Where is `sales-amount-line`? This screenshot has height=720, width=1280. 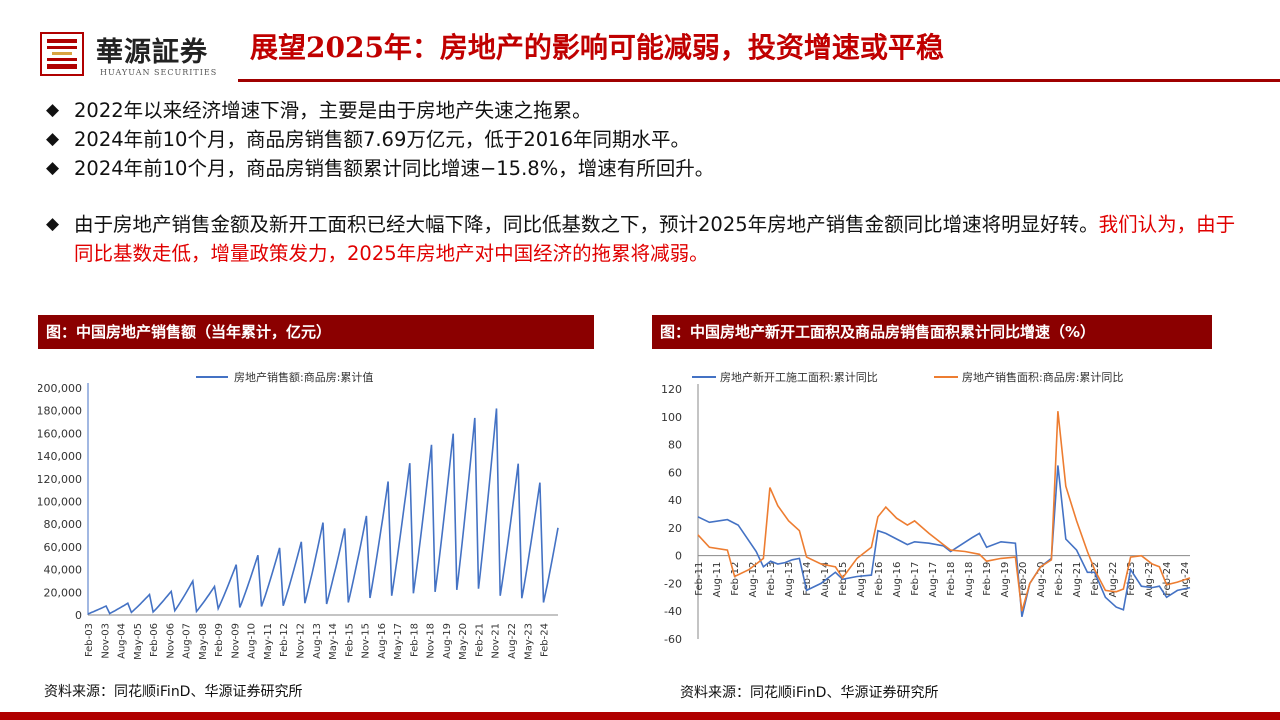 sales-amount-line is located at coordinates (323, 511).